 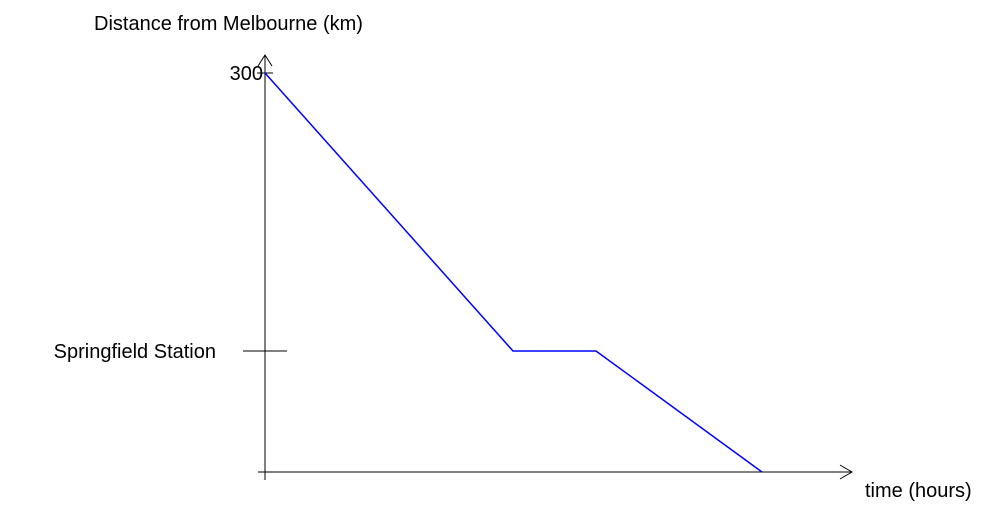 What do you see at coordinates (246, 74) in the screenshot?
I see `y-tick-label-0: 300` at bounding box center [246, 74].